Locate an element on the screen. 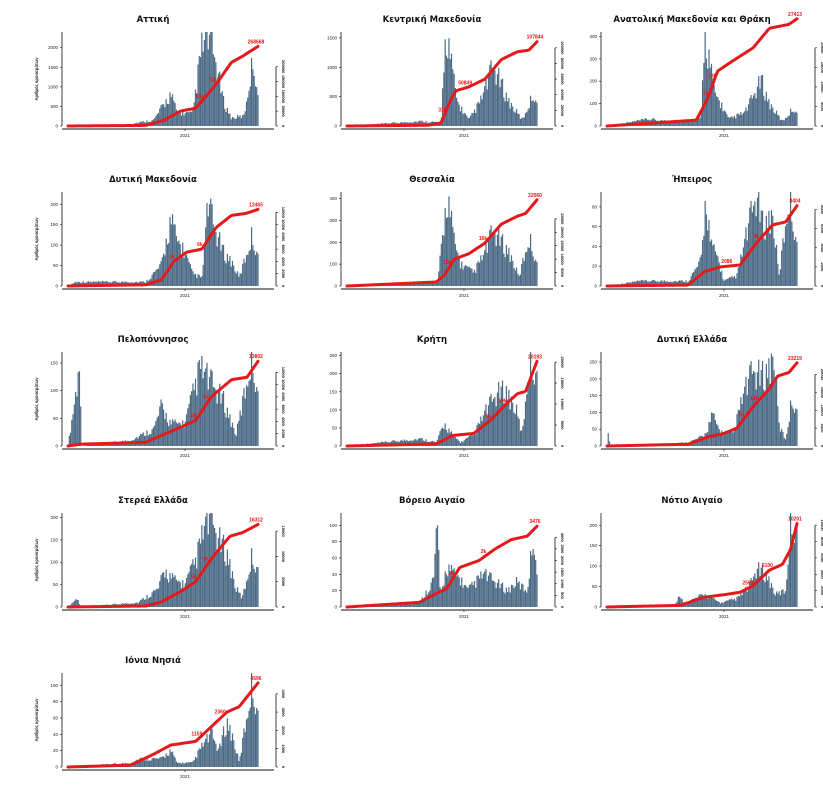 The height and width of the screenshot is (801, 823). cumulative-value-label: 7k is located at coordinates (742, 415).